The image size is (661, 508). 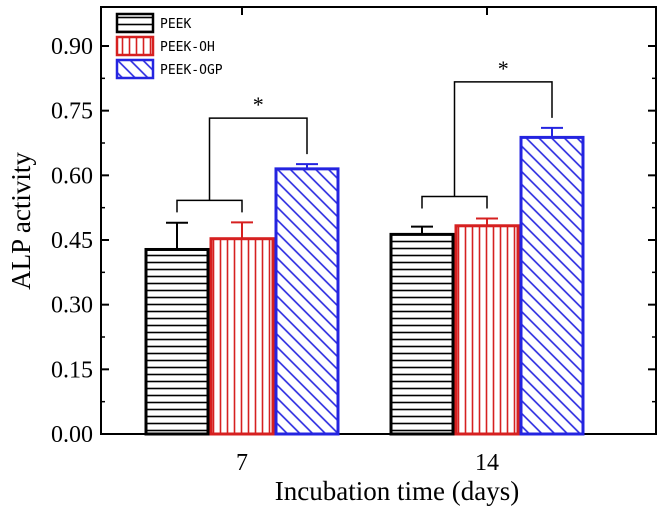 I want to click on legend-swatch-peek, so click(x=135, y=23).